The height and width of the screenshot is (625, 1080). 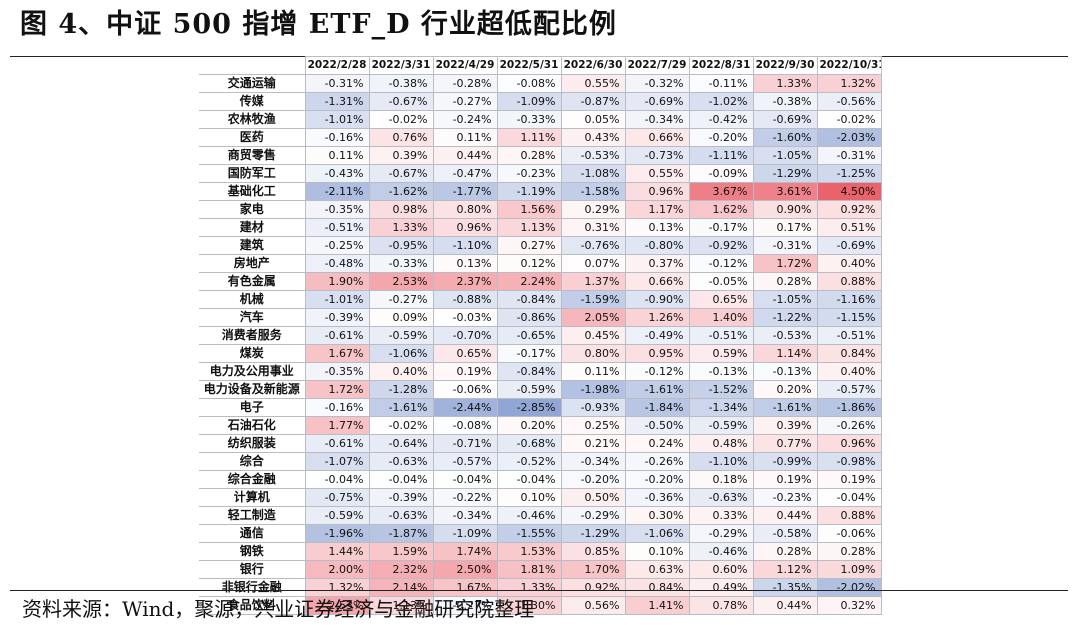 I want to click on weight-cell: -0.47%, so click(x=465, y=173).